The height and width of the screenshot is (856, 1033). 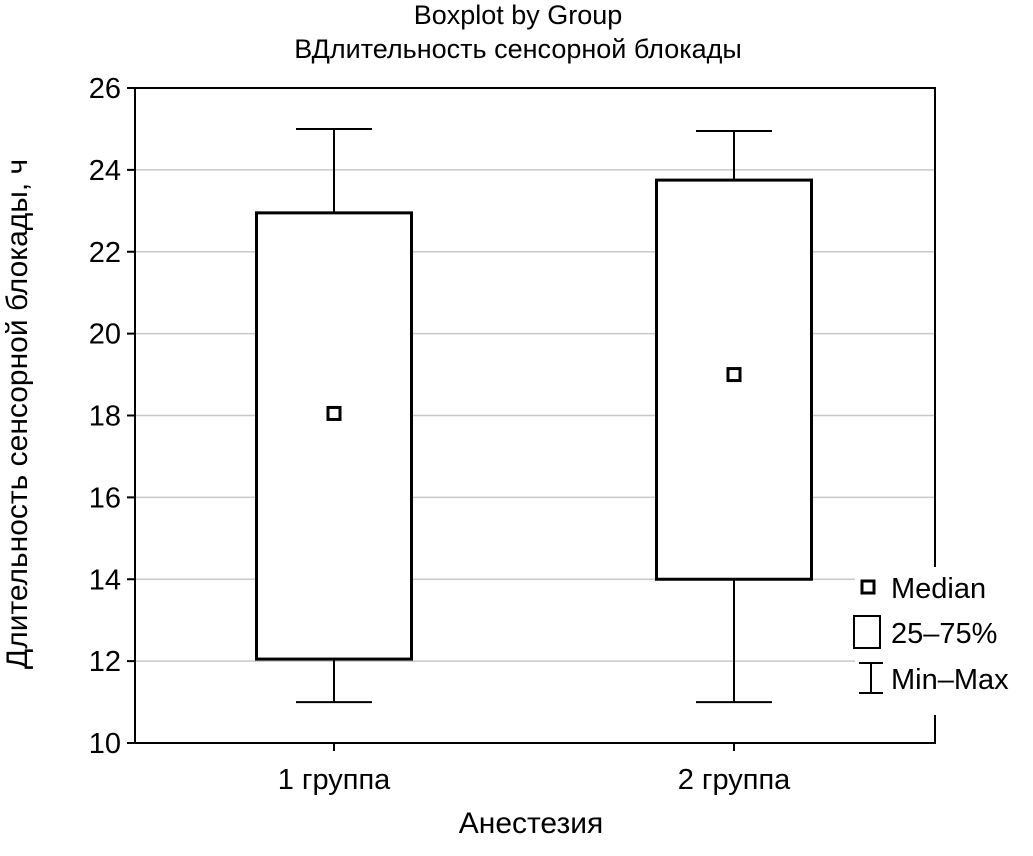 I want to click on legend: Median 25–75% Min–Max, so click(x=931, y=634).